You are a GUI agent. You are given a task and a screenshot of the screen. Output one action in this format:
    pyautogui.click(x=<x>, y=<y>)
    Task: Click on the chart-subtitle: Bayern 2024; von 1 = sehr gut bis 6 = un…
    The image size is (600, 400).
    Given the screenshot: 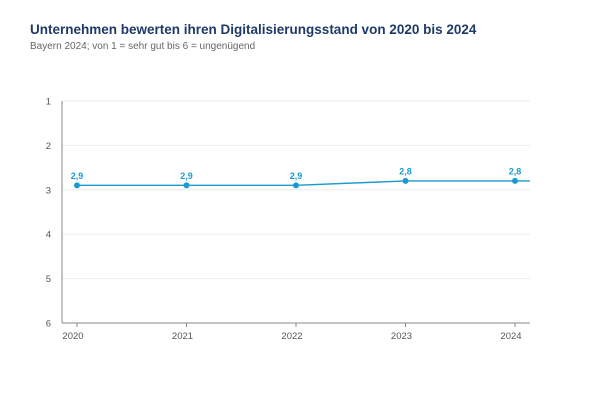 What is the action you would take?
    pyautogui.click(x=143, y=46)
    